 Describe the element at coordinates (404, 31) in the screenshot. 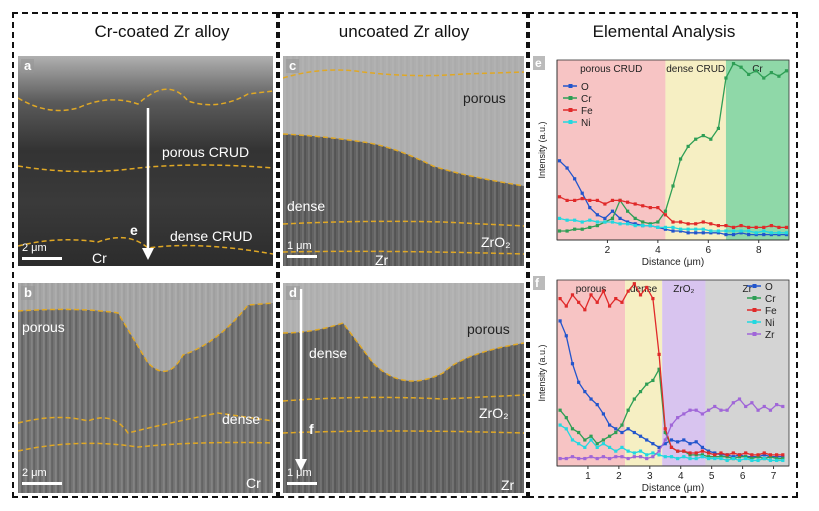

I see `uncoated-column-title: uncoated Zr alloy` at that location.